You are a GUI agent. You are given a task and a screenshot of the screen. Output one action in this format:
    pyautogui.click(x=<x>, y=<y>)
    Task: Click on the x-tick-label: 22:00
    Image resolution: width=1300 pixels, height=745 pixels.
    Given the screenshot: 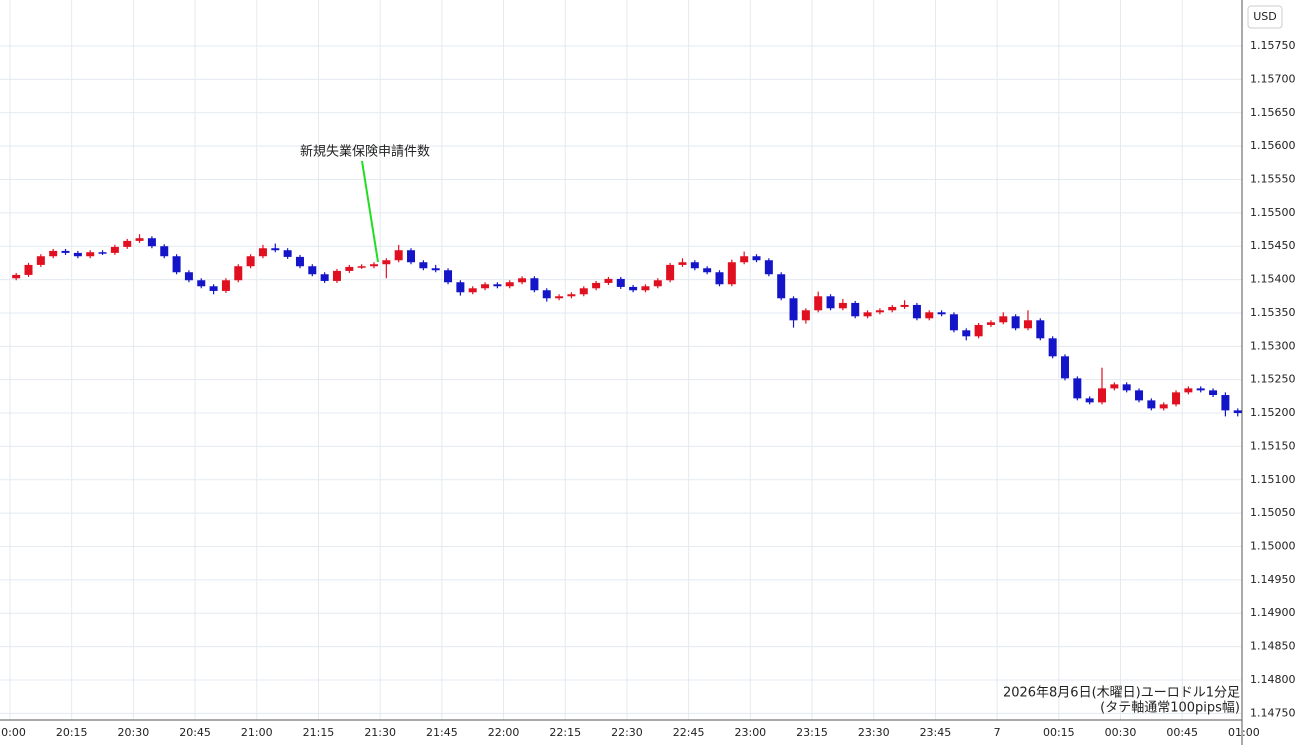 What is the action you would take?
    pyautogui.click(x=504, y=732)
    